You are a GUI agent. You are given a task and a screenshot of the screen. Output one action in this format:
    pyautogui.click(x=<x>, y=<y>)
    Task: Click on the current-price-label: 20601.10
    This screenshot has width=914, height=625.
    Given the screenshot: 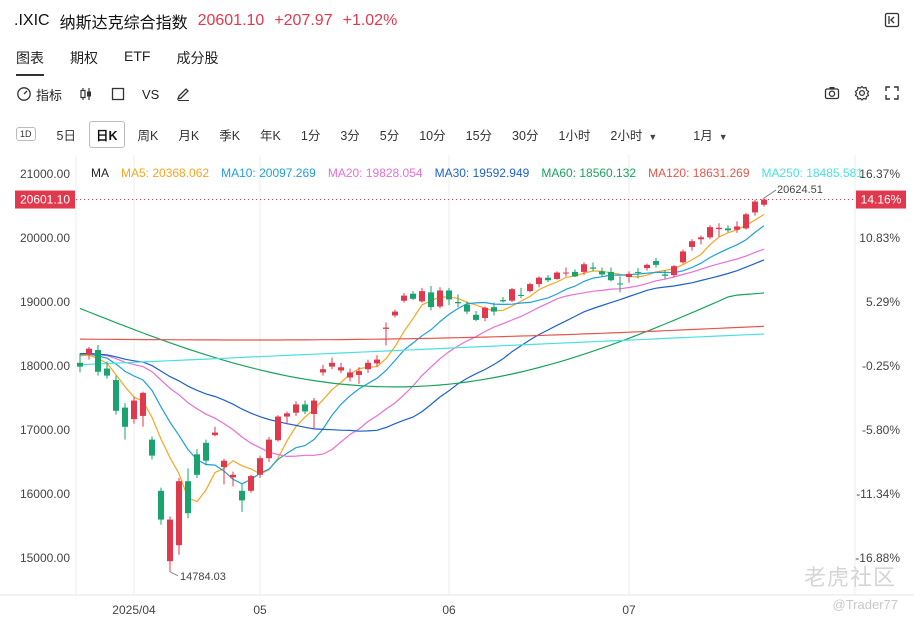 What is the action you would take?
    pyautogui.click(x=45, y=200)
    